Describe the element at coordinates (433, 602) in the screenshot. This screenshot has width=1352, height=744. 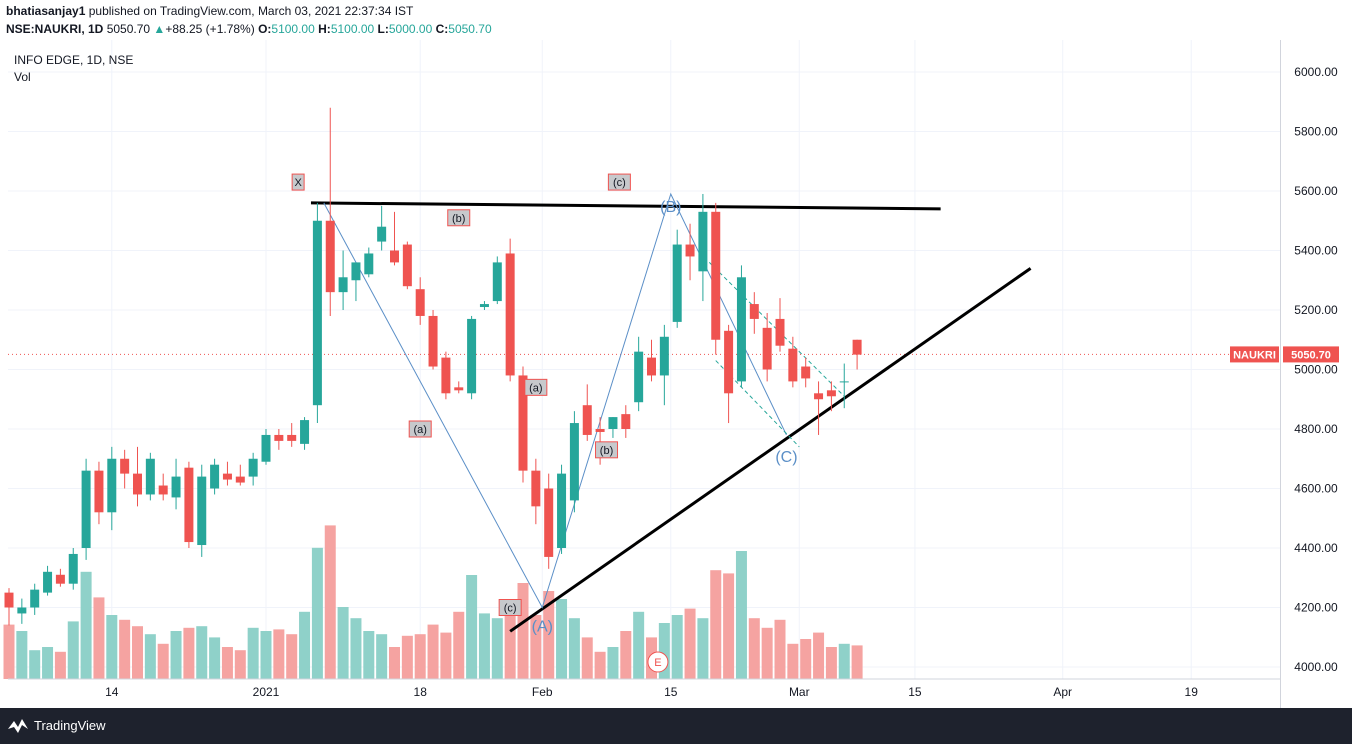
I see `volume-bars: E` at that location.